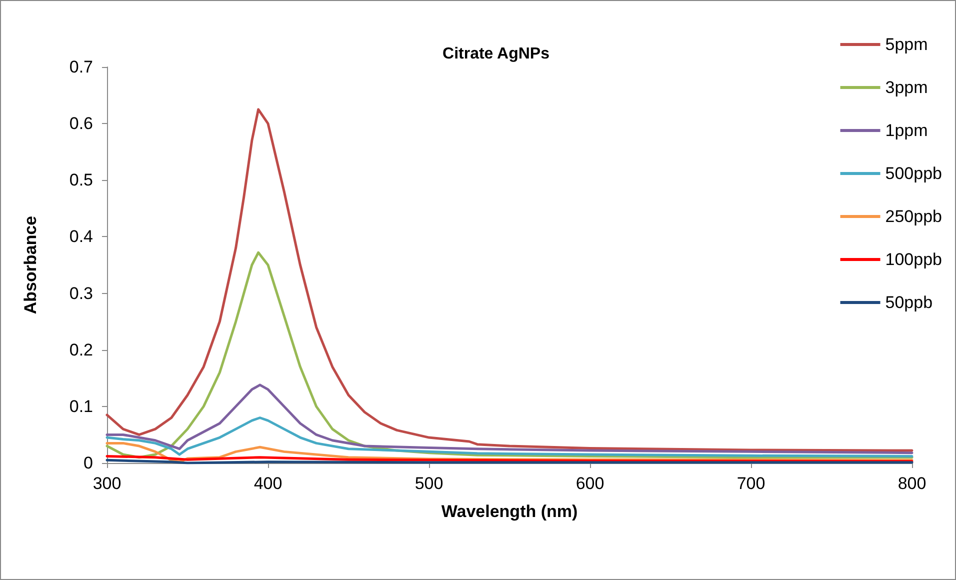 This screenshot has width=956, height=580. Describe the element at coordinates (88, 463) in the screenshot. I see `y-tick-label: 0` at that location.